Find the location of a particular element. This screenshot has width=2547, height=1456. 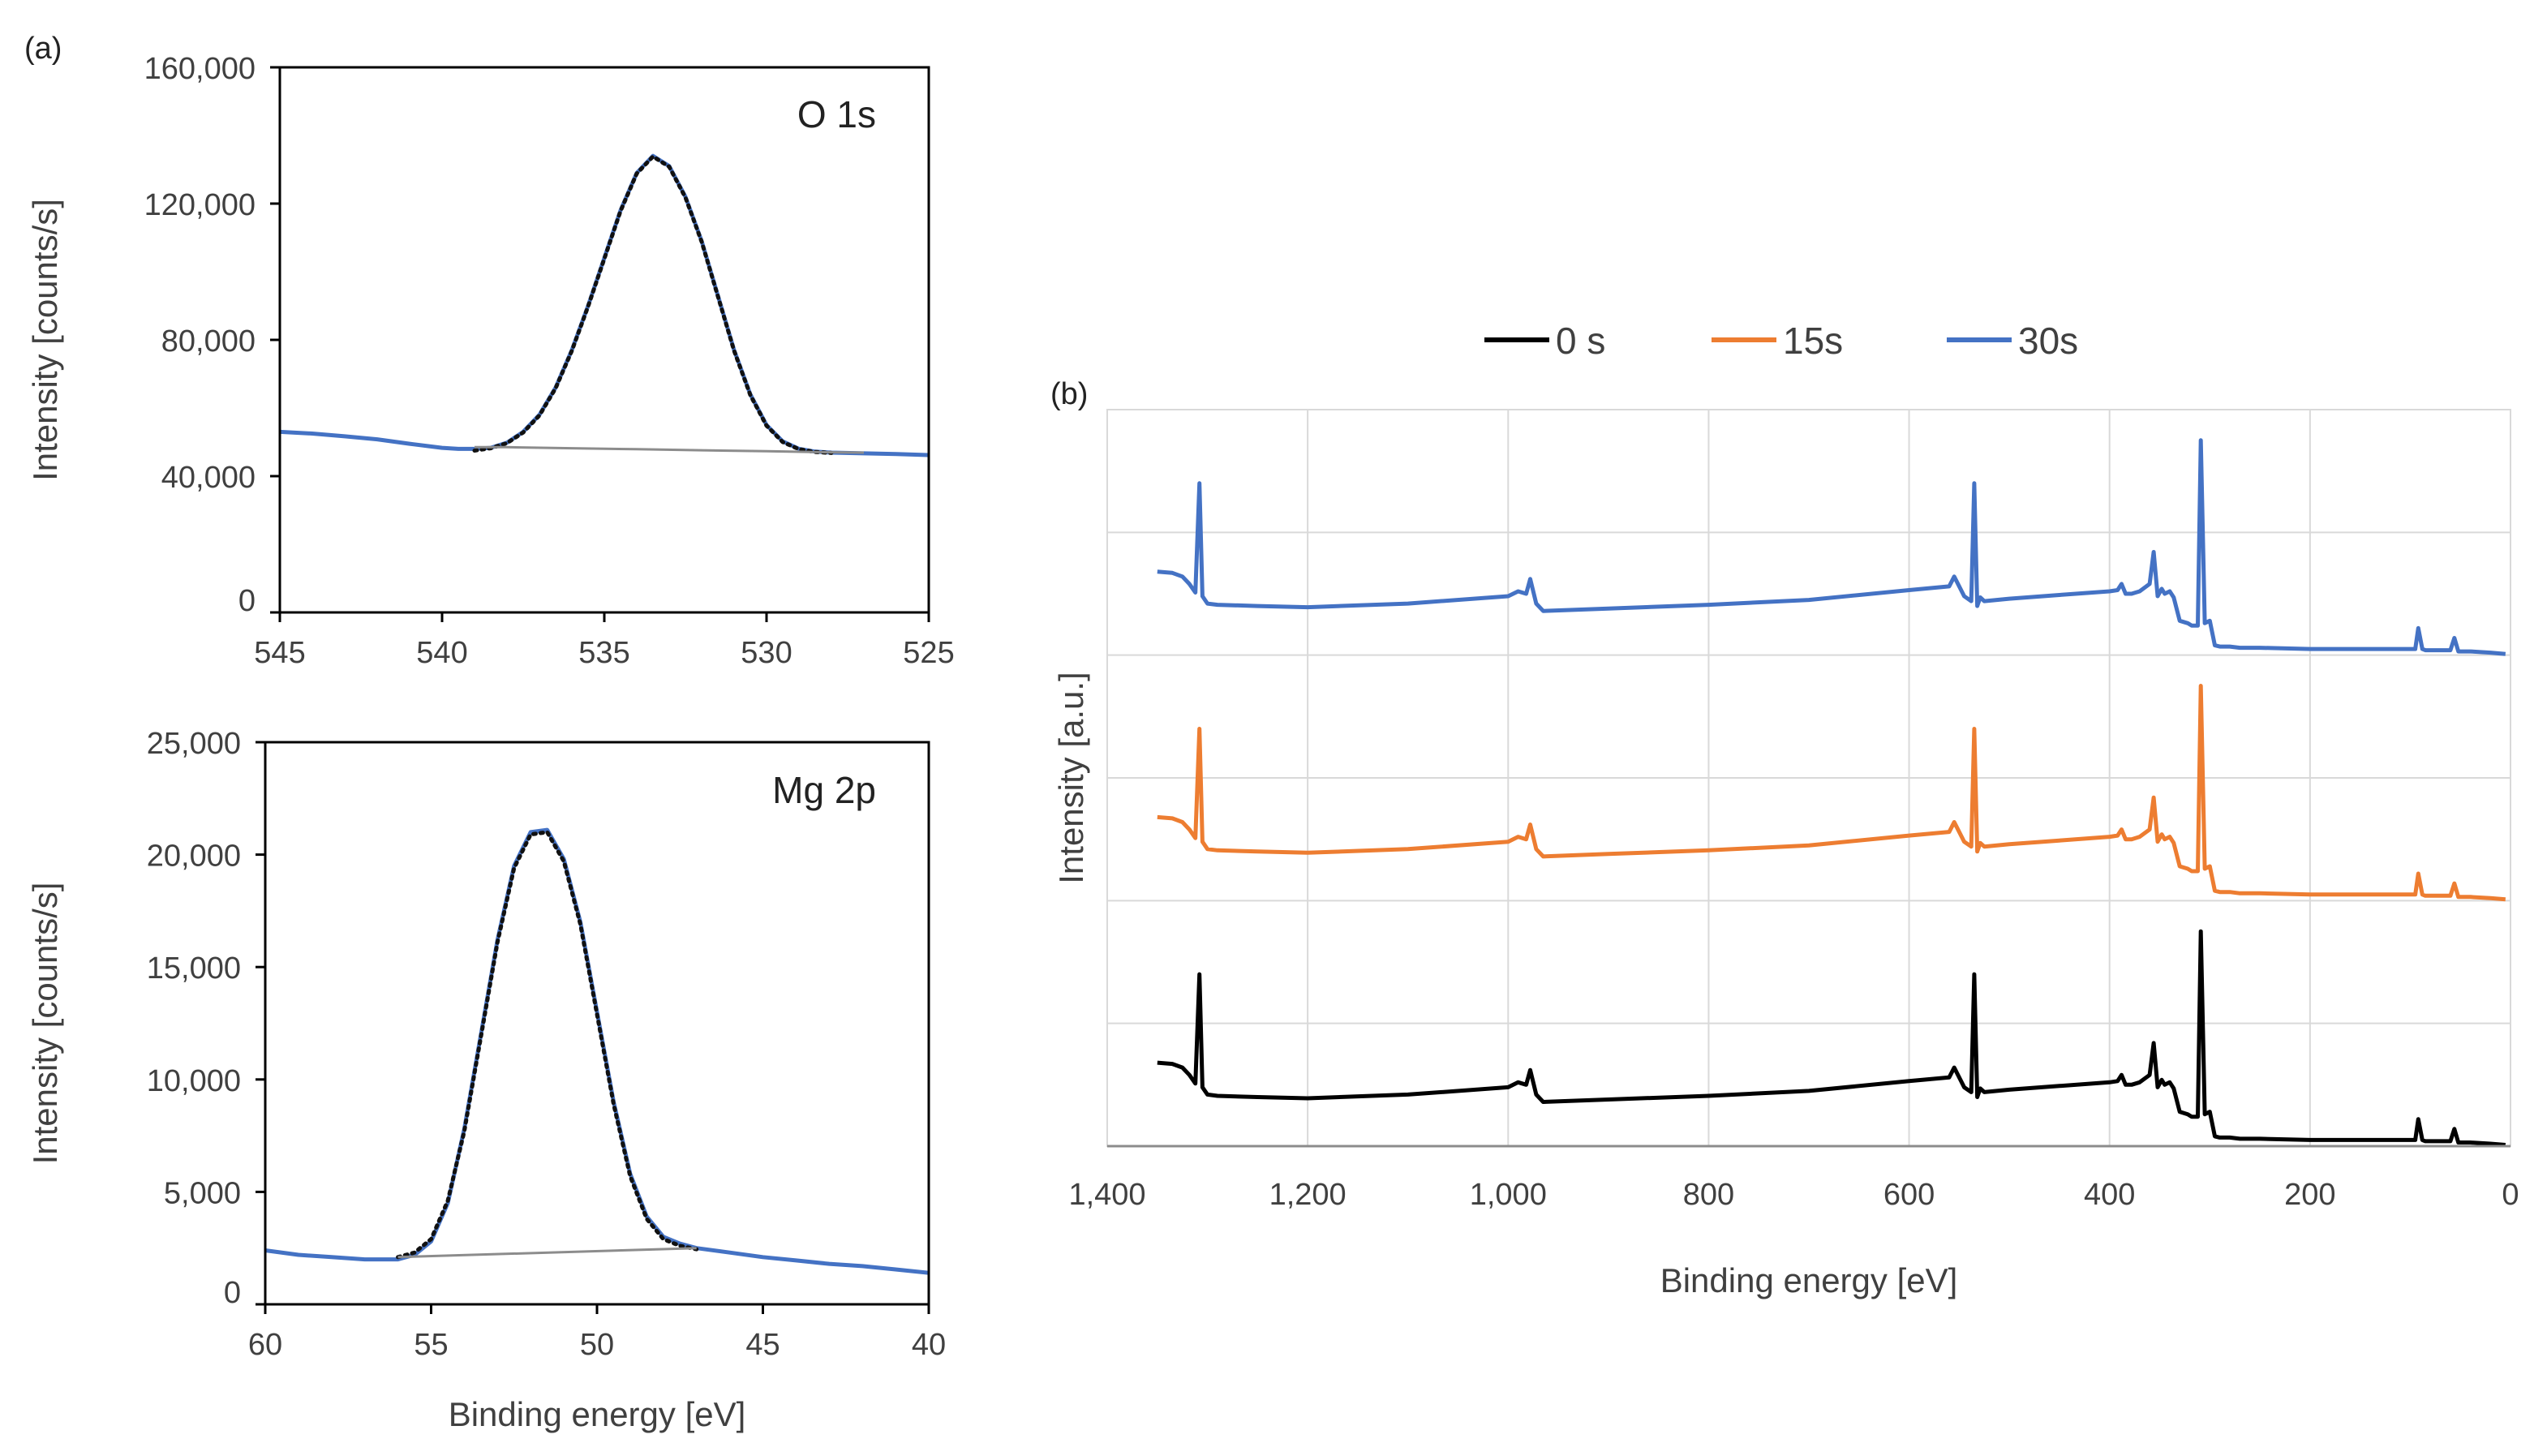

x-tick-label: 50 is located at coordinates (597, 1345).